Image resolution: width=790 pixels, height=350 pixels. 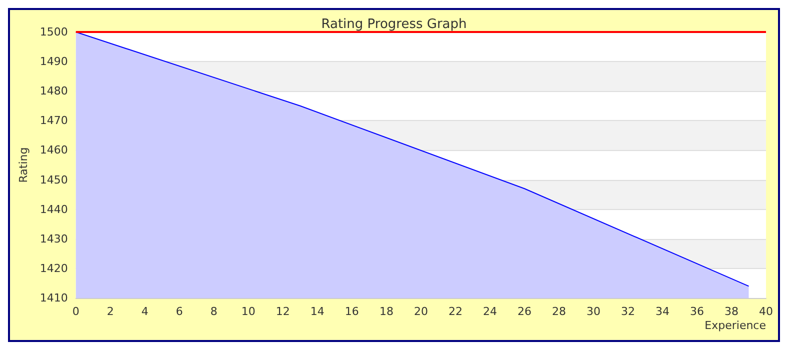 What do you see at coordinates (23, 165) in the screenshot?
I see `y-axis-title: Rating` at bounding box center [23, 165].